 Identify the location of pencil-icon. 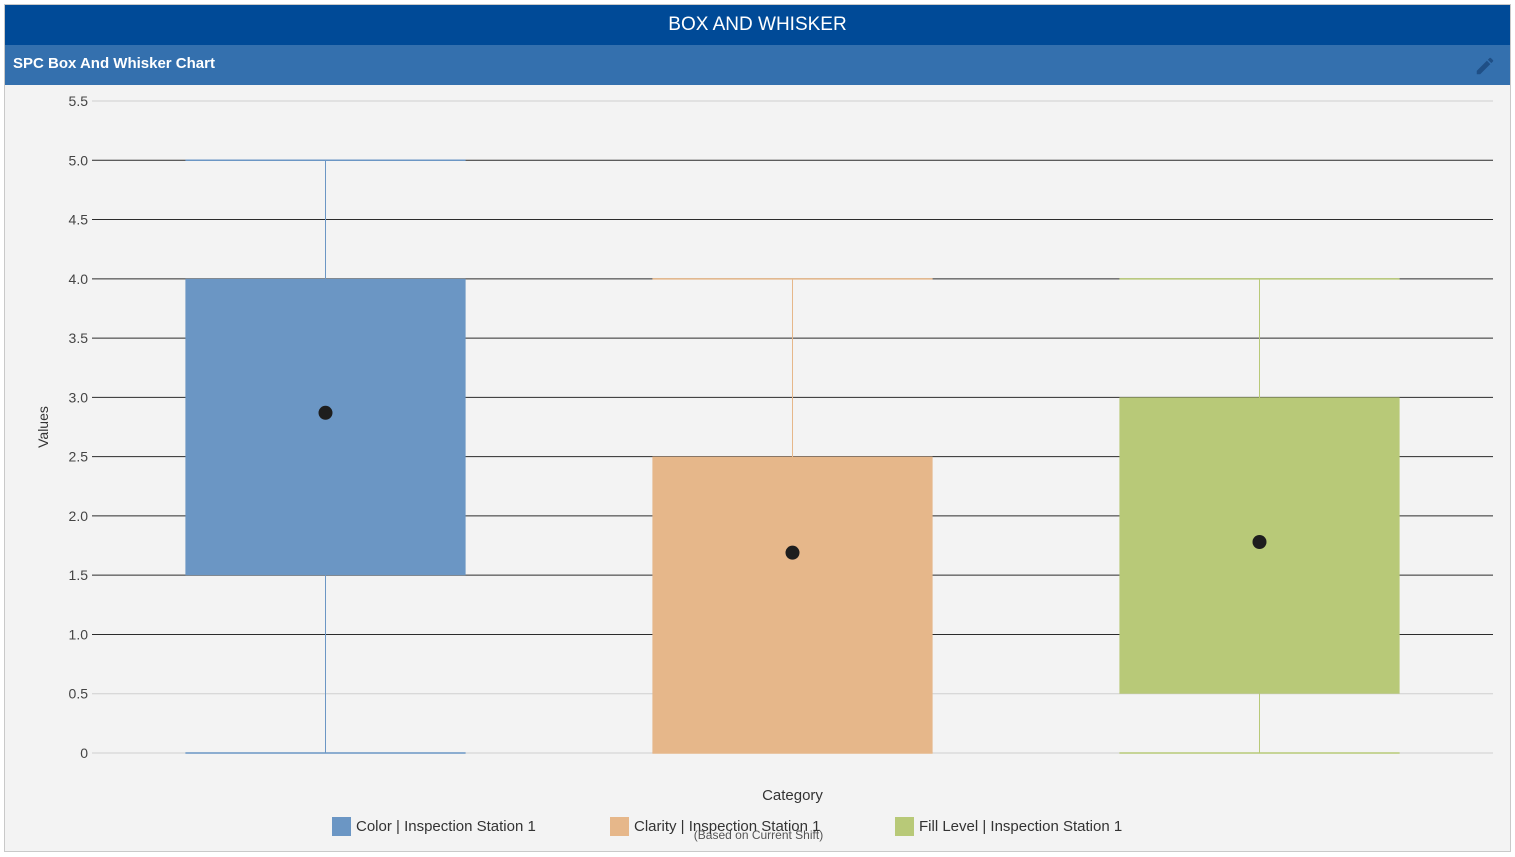
(1485, 66).